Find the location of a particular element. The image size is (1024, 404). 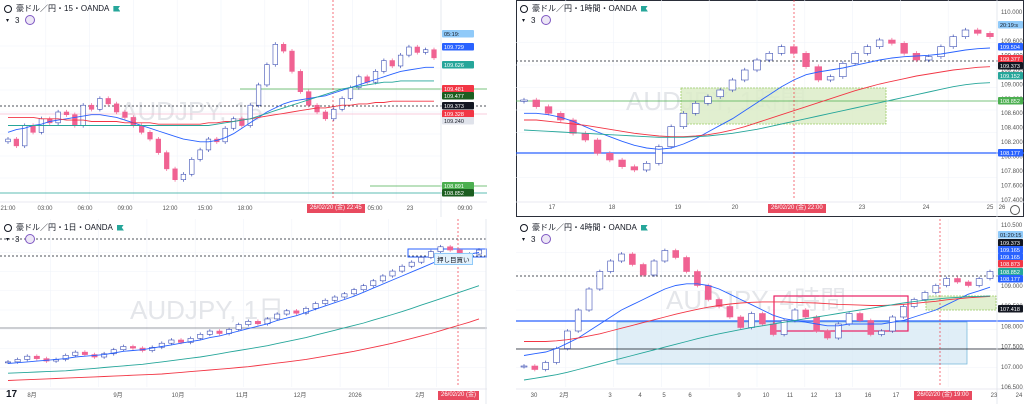

y-tick-label: 110.000 is located at coordinates (1012, 13).